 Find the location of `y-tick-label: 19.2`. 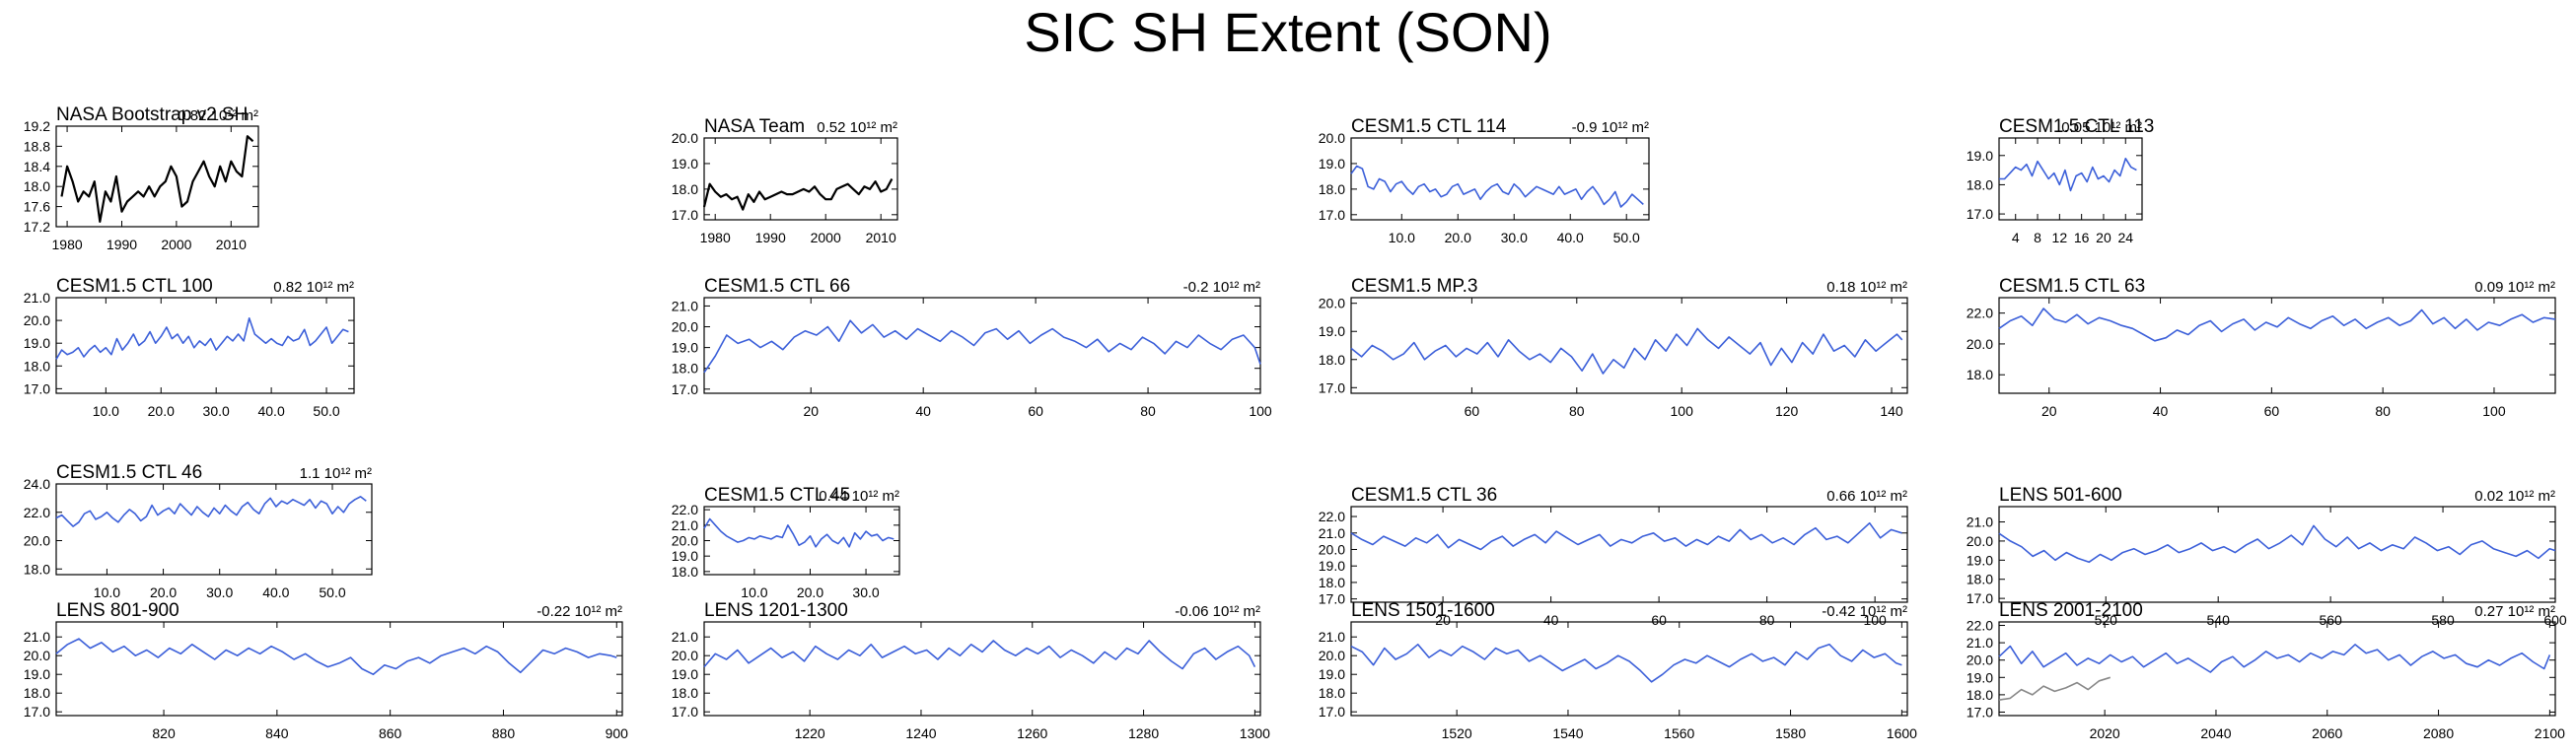

y-tick-label: 19.2 is located at coordinates (37, 126).